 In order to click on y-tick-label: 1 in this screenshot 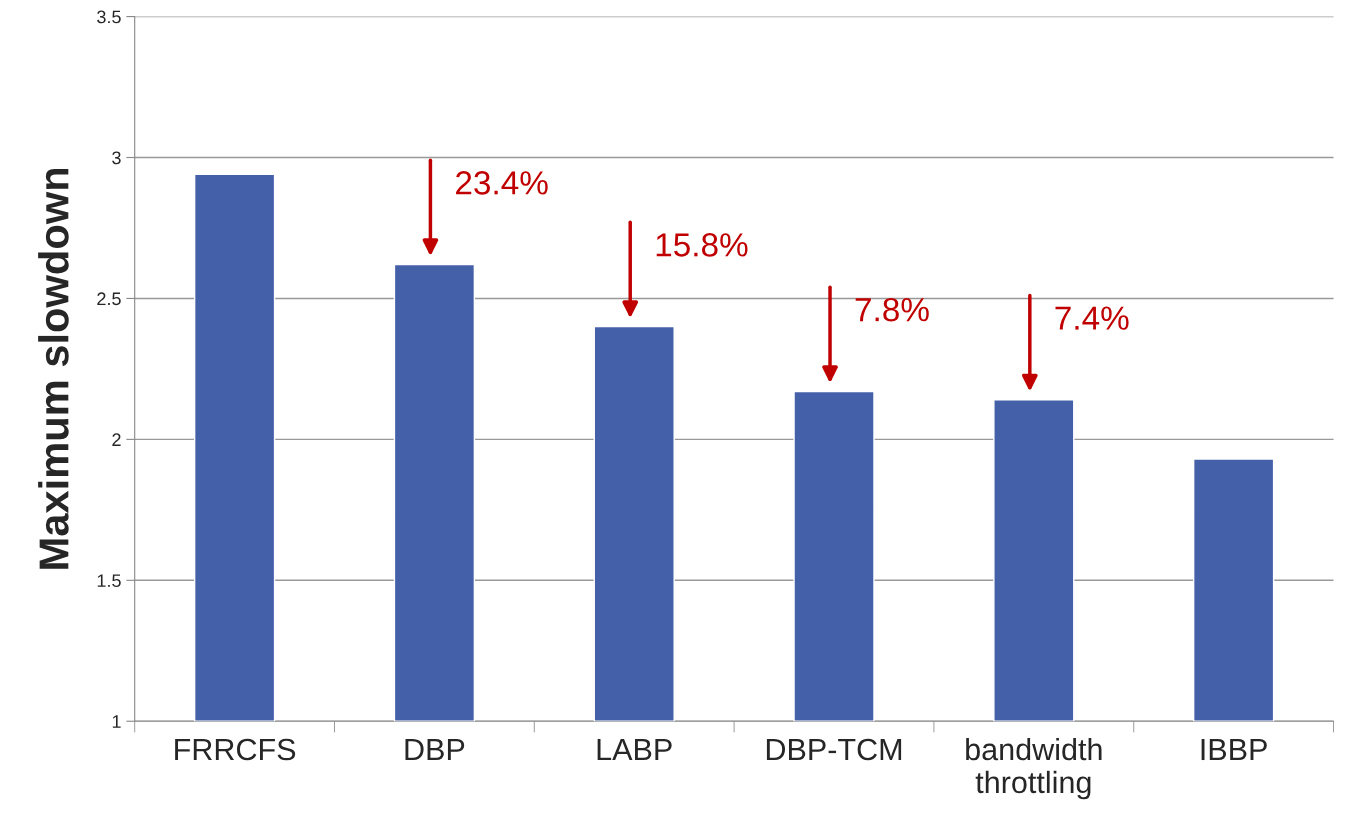, I will do `click(116, 721)`.